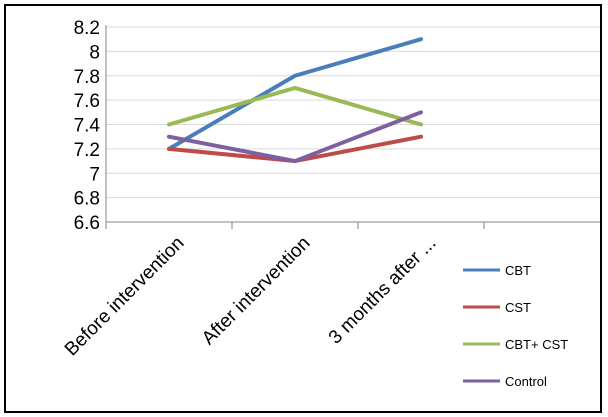 The width and height of the screenshot is (608, 417). Describe the element at coordinates (87, 150) in the screenshot. I see `y-tick-label: 7.2` at that location.